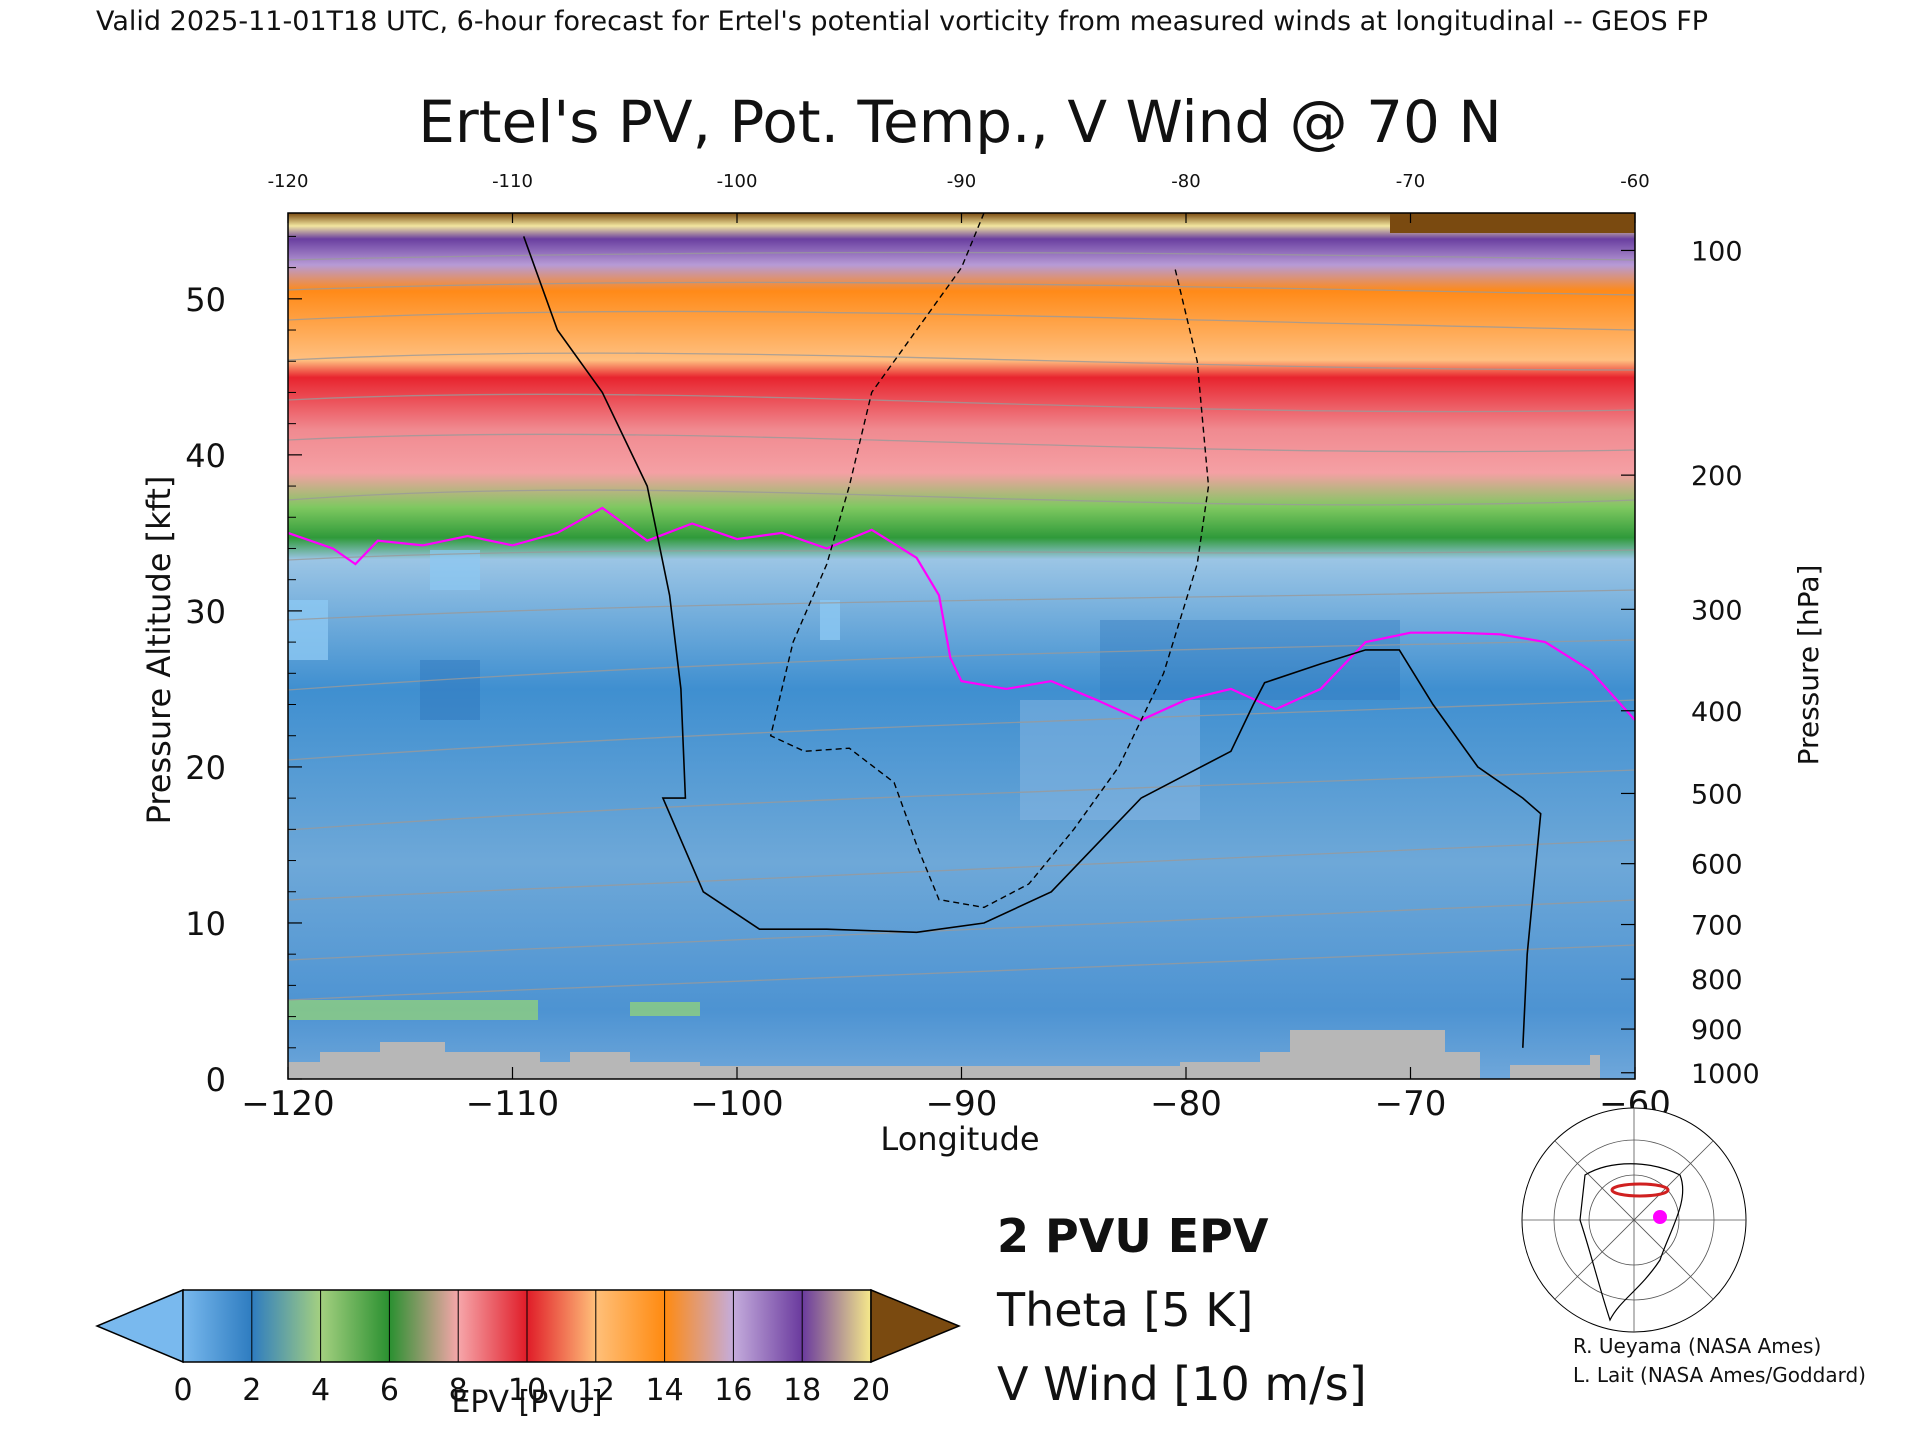 Image resolution: width=1920 pixels, height=1440 pixels. What do you see at coordinates (216, 1080) in the screenshot?
I see `y-tick-label: 0` at bounding box center [216, 1080].